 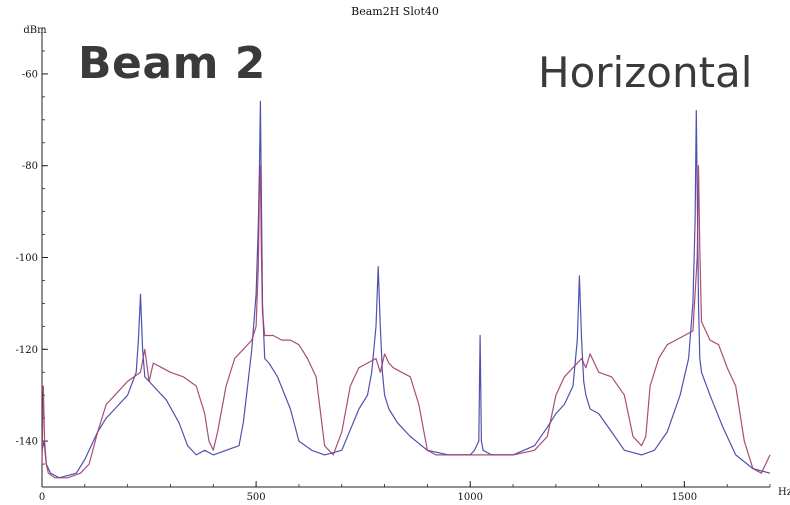 What do you see at coordinates (27, 442) in the screenshot?
I see `y-tick-label: -140` at bounding box center [27, 442].